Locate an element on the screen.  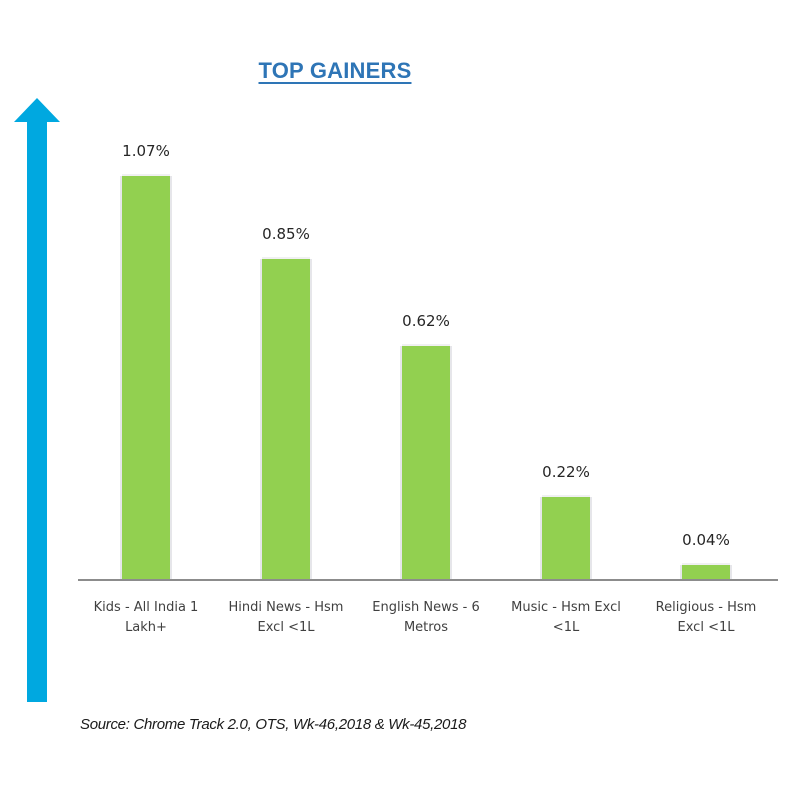
category-label: Hindi News - Hsm Excl <1L is located at coordinates (286, 617).